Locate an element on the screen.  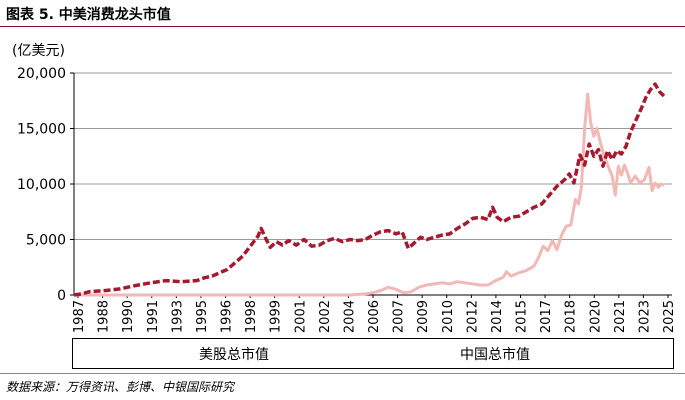
x-tick-label: 1996 is located at coordinates (227, 316).